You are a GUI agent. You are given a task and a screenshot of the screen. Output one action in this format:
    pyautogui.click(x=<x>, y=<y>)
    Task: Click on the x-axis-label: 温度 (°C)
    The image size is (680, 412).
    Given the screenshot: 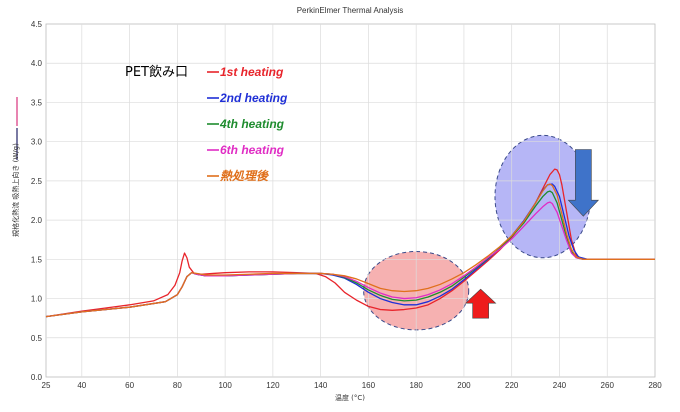 What is the action you would take?
    pyautogui.click(x=350, y=397)
    